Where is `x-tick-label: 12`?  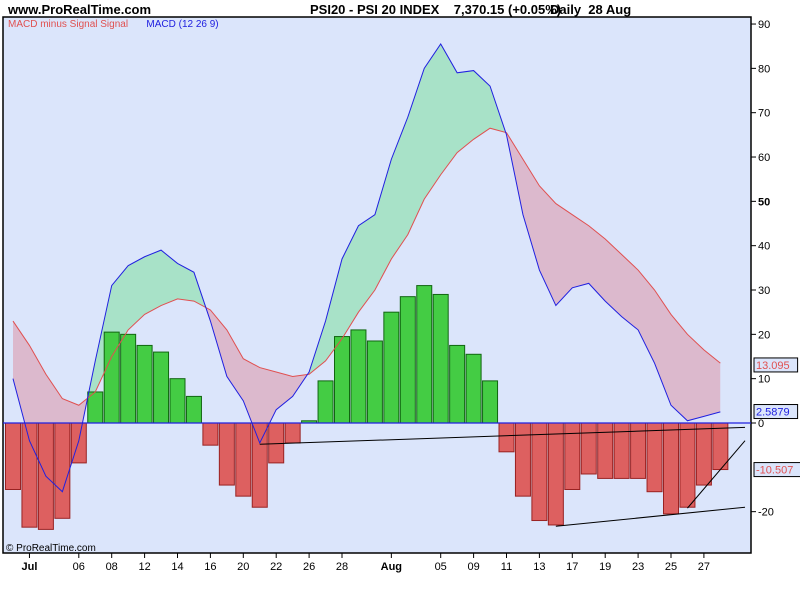 x-tick-label: 12 is located at coordinates (144, 567).